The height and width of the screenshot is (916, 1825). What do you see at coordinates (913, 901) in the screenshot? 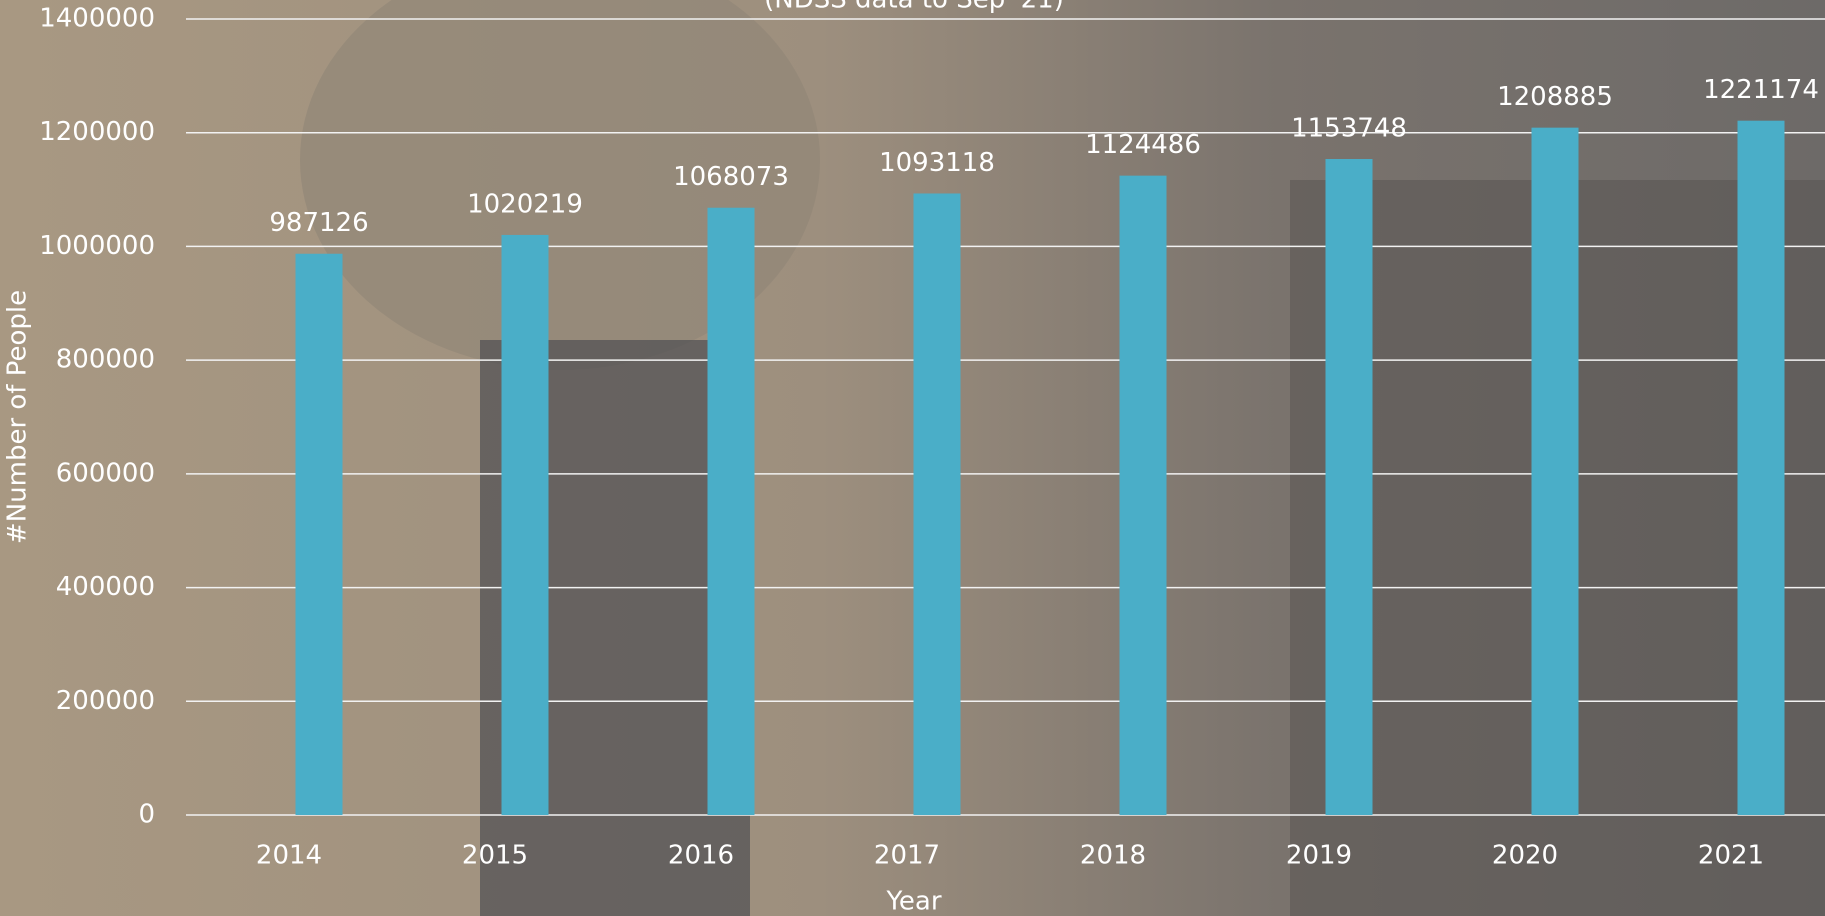
I see `x-axis-label: Year` at bounding box center [913, 901].